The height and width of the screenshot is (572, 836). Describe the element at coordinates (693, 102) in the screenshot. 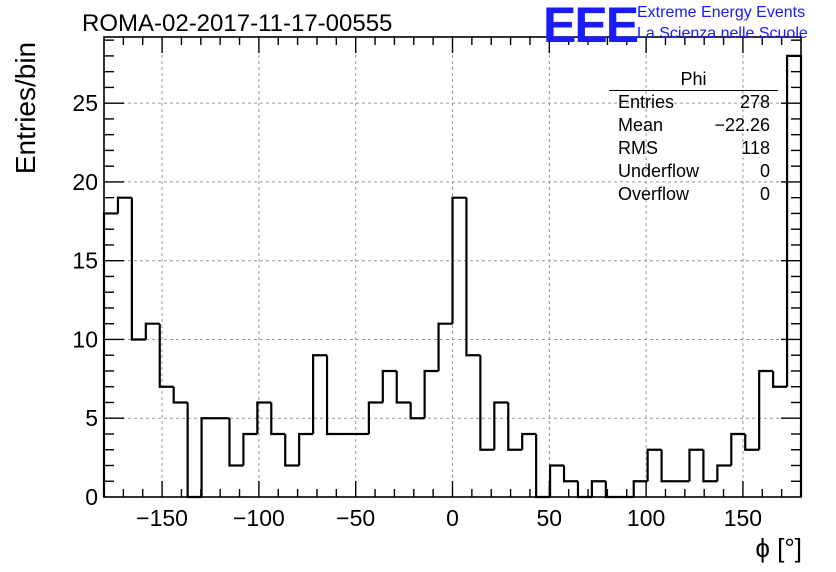

I see `stats-row-entries: Entries 278` at that location.